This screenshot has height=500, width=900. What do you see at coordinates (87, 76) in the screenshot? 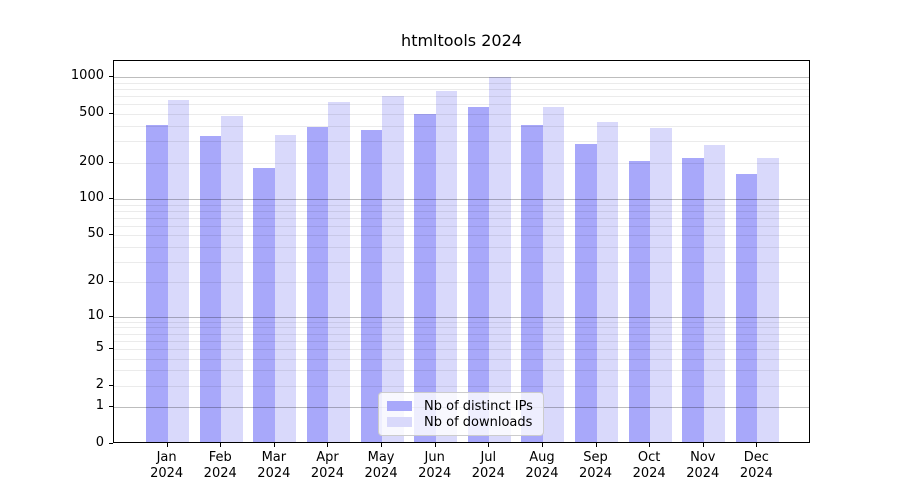
I see `y-tick-label: 1000` at bounding box center [87, 76].